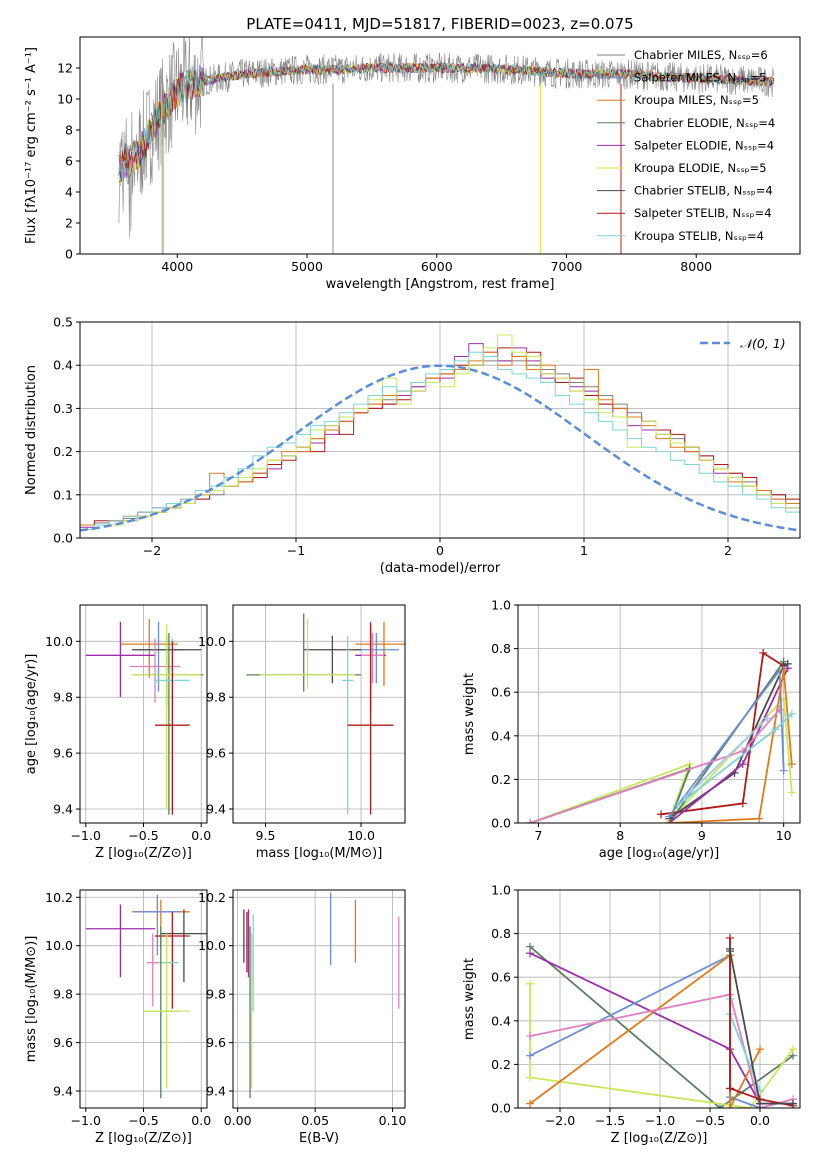 This screenshot has height=1170, width=819. Describe the element at coordinates (152, 550) in the screenshot. I see `x-tick-label: −2` at that location.